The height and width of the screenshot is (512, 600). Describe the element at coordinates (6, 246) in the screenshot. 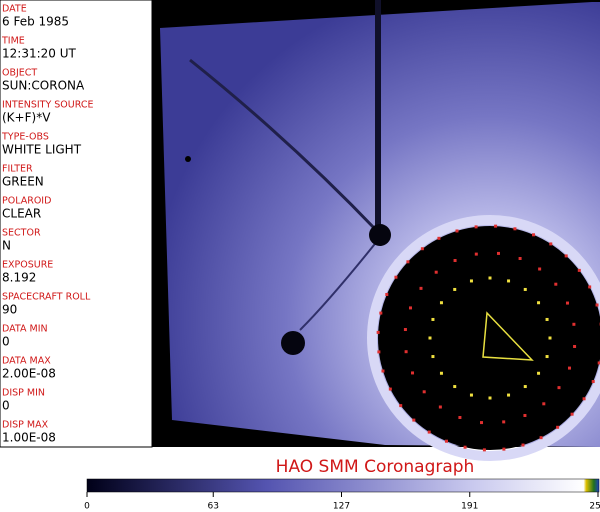

I see `field-value: N` at that location.